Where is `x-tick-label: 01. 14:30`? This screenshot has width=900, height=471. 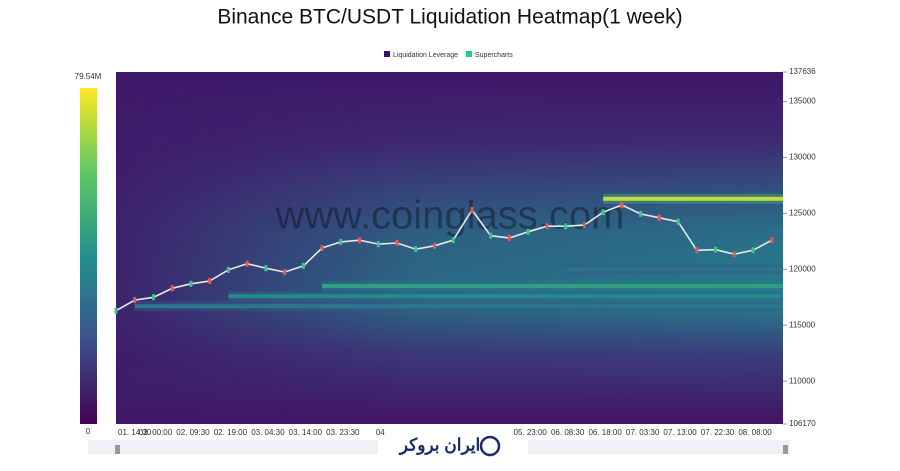
x-tick-label: 01. 14:30 is located at coordinates (135, 432).